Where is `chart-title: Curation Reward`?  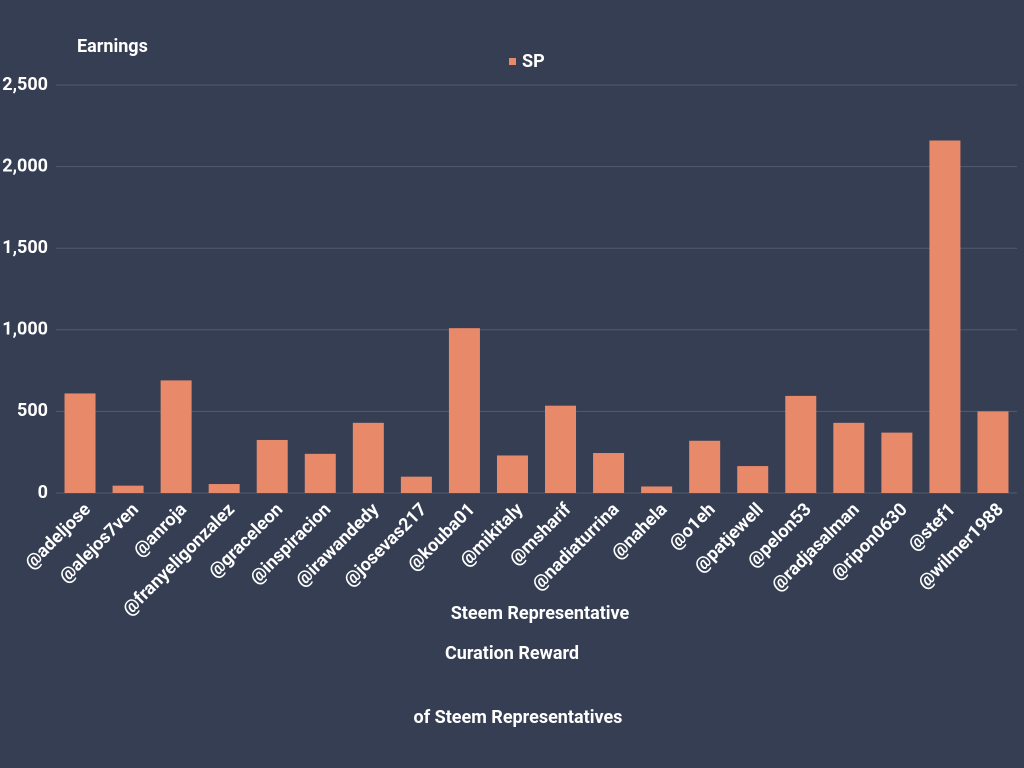
chart-title: Curation Reward is located at coordinates (512, 653).